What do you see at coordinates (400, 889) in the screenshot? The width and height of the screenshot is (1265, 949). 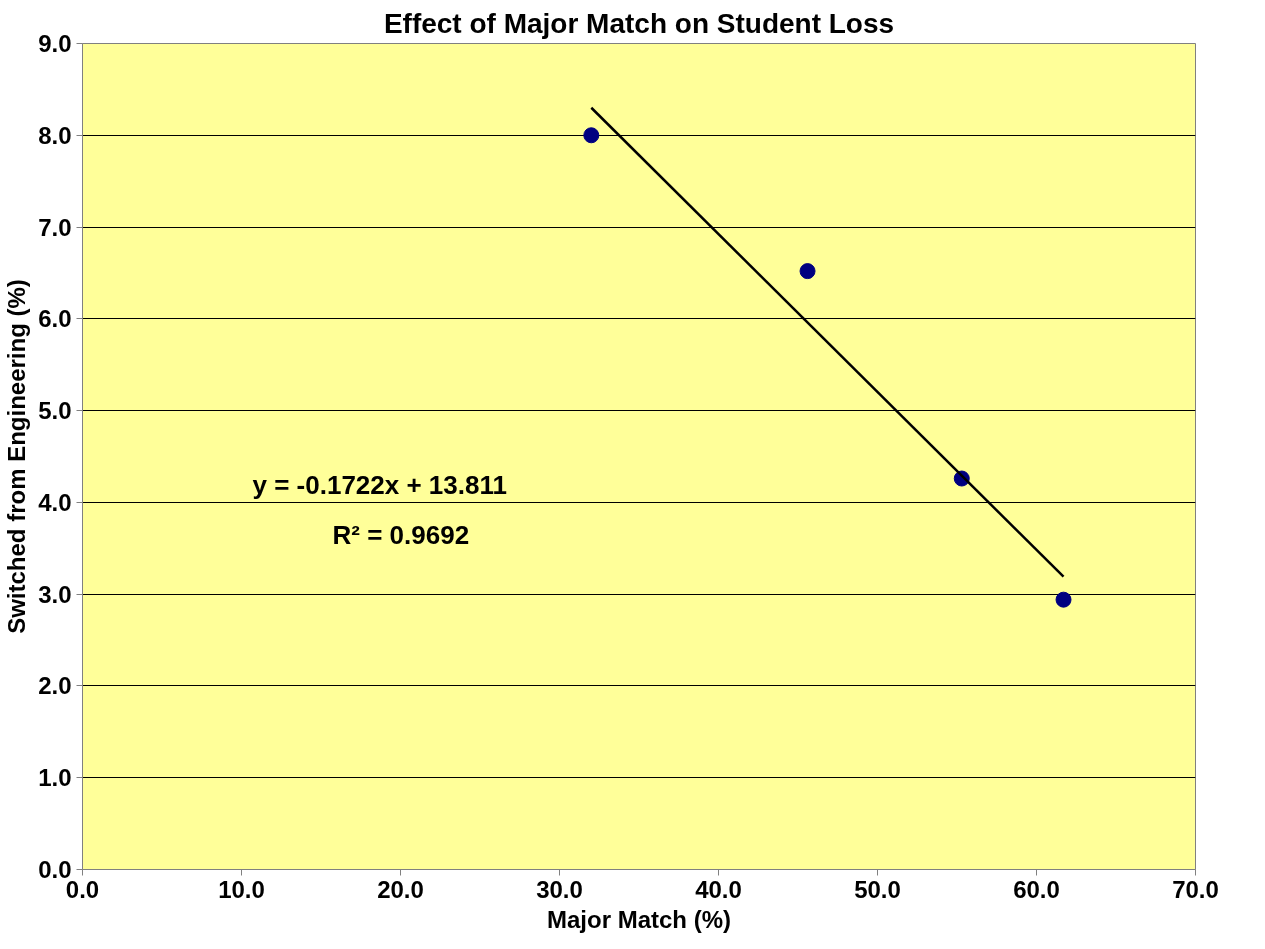 I see `x-tick-label: 20.0` at bounding box center [400, 889].